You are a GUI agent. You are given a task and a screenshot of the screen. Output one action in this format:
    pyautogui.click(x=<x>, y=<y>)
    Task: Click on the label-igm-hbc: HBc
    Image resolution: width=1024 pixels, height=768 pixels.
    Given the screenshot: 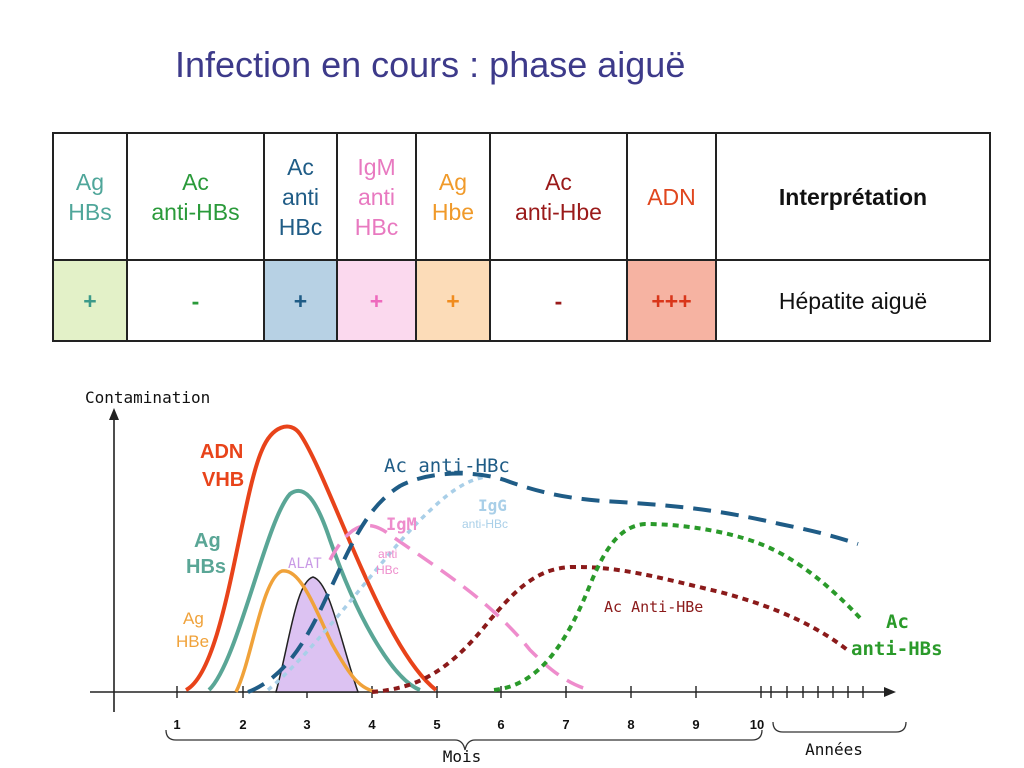 What is the action you would take?
    pyautogui.click(x=387, y=570)
    